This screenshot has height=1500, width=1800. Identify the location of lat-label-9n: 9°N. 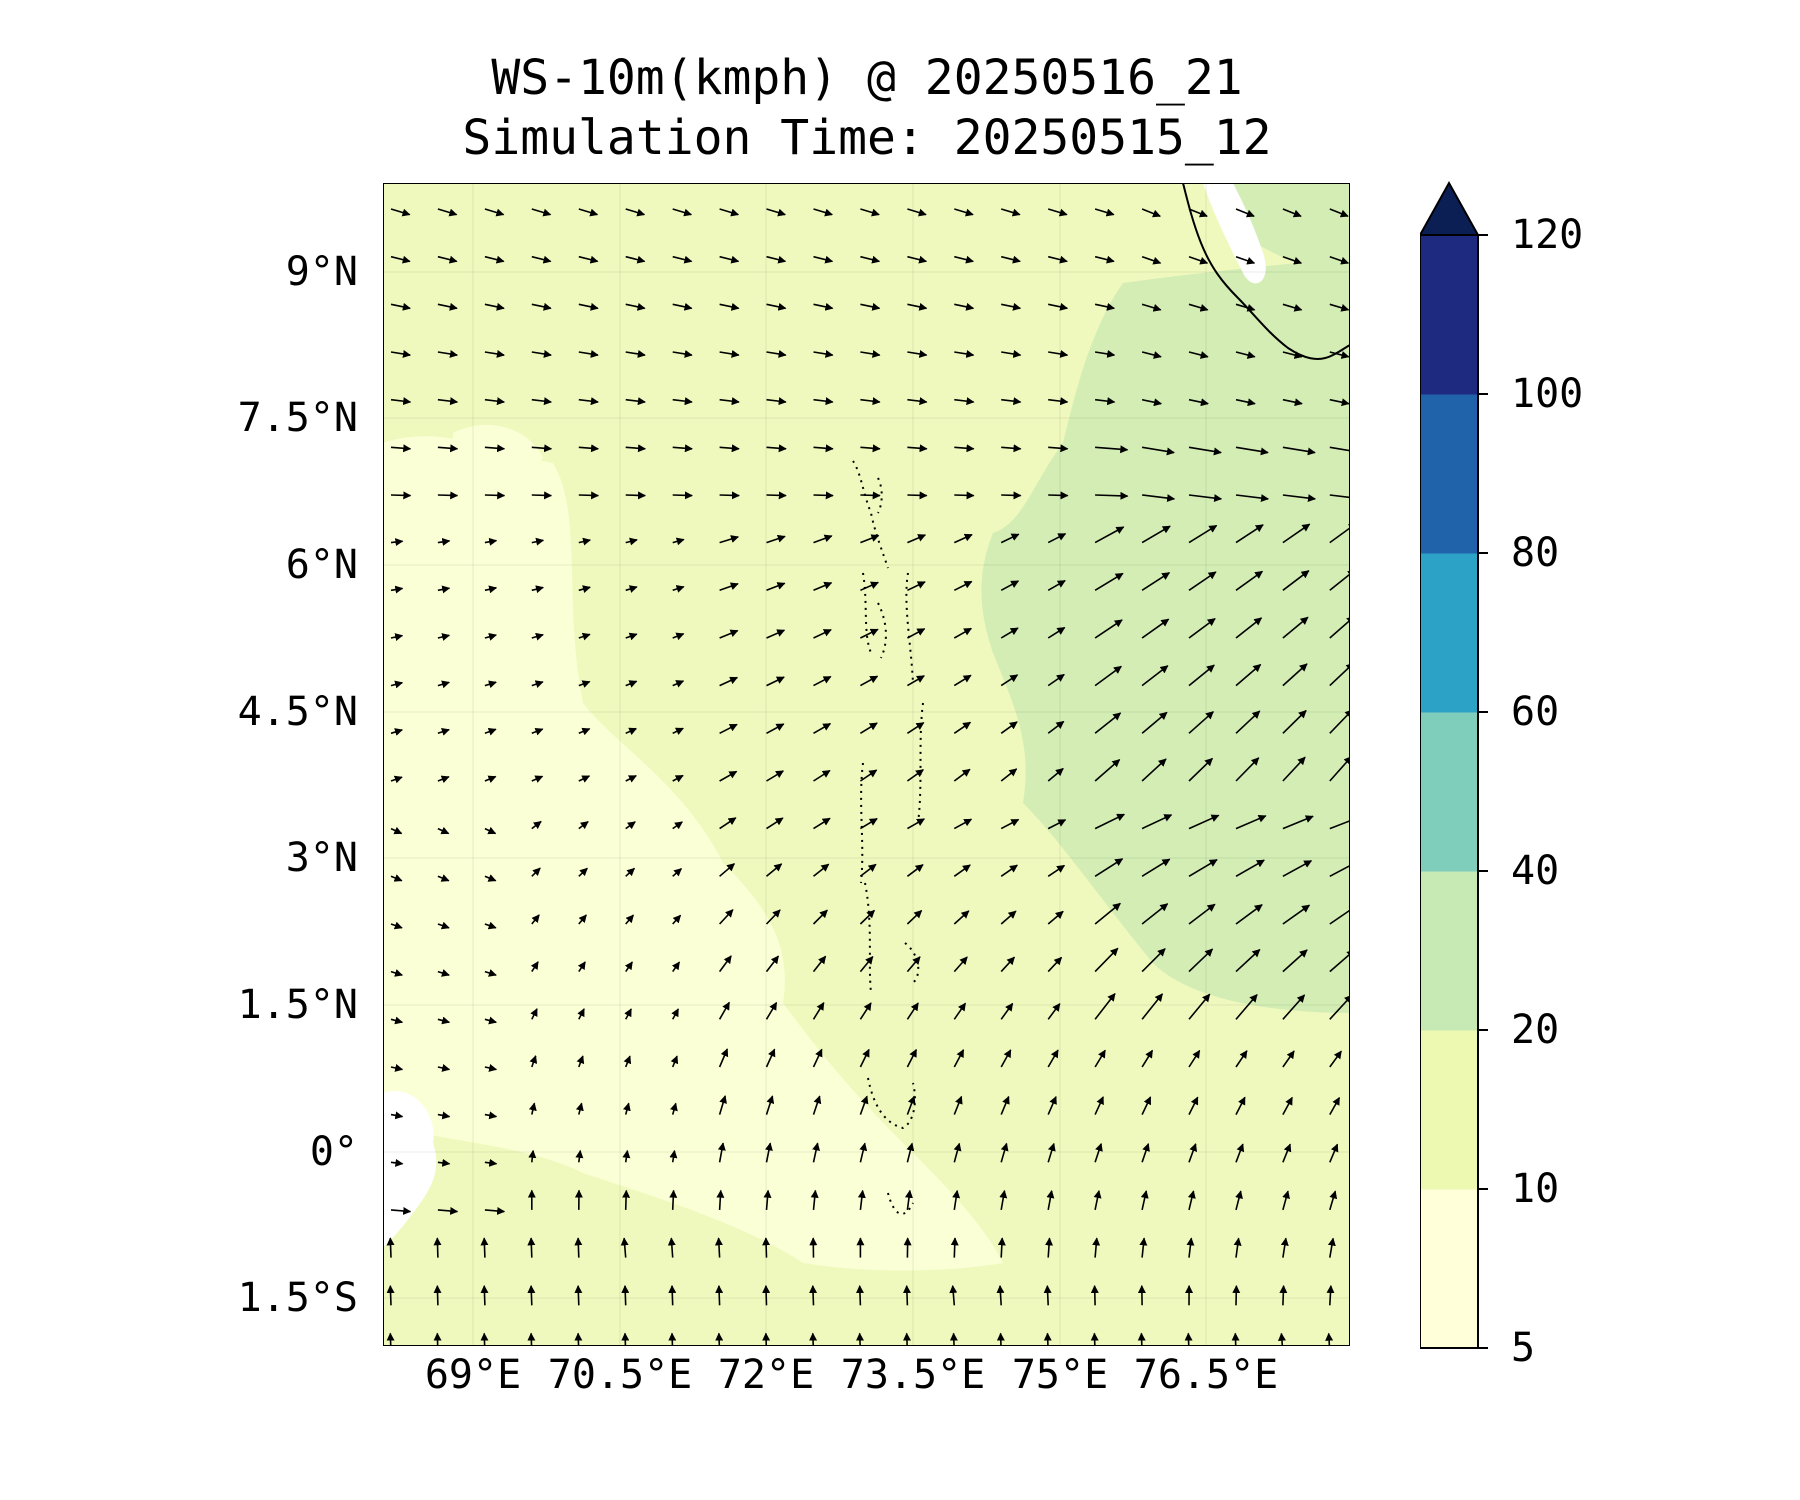
(321, 272).